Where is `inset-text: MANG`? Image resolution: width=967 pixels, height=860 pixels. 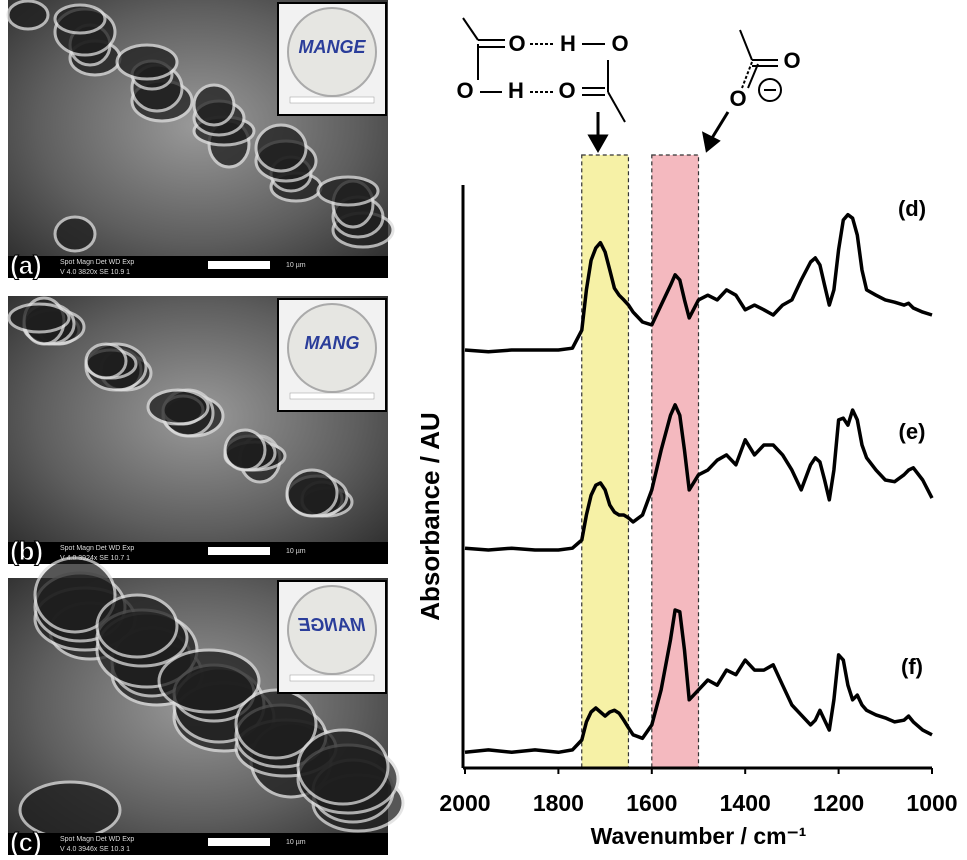
inset-text: MANG is located at coordinates (332, 343).